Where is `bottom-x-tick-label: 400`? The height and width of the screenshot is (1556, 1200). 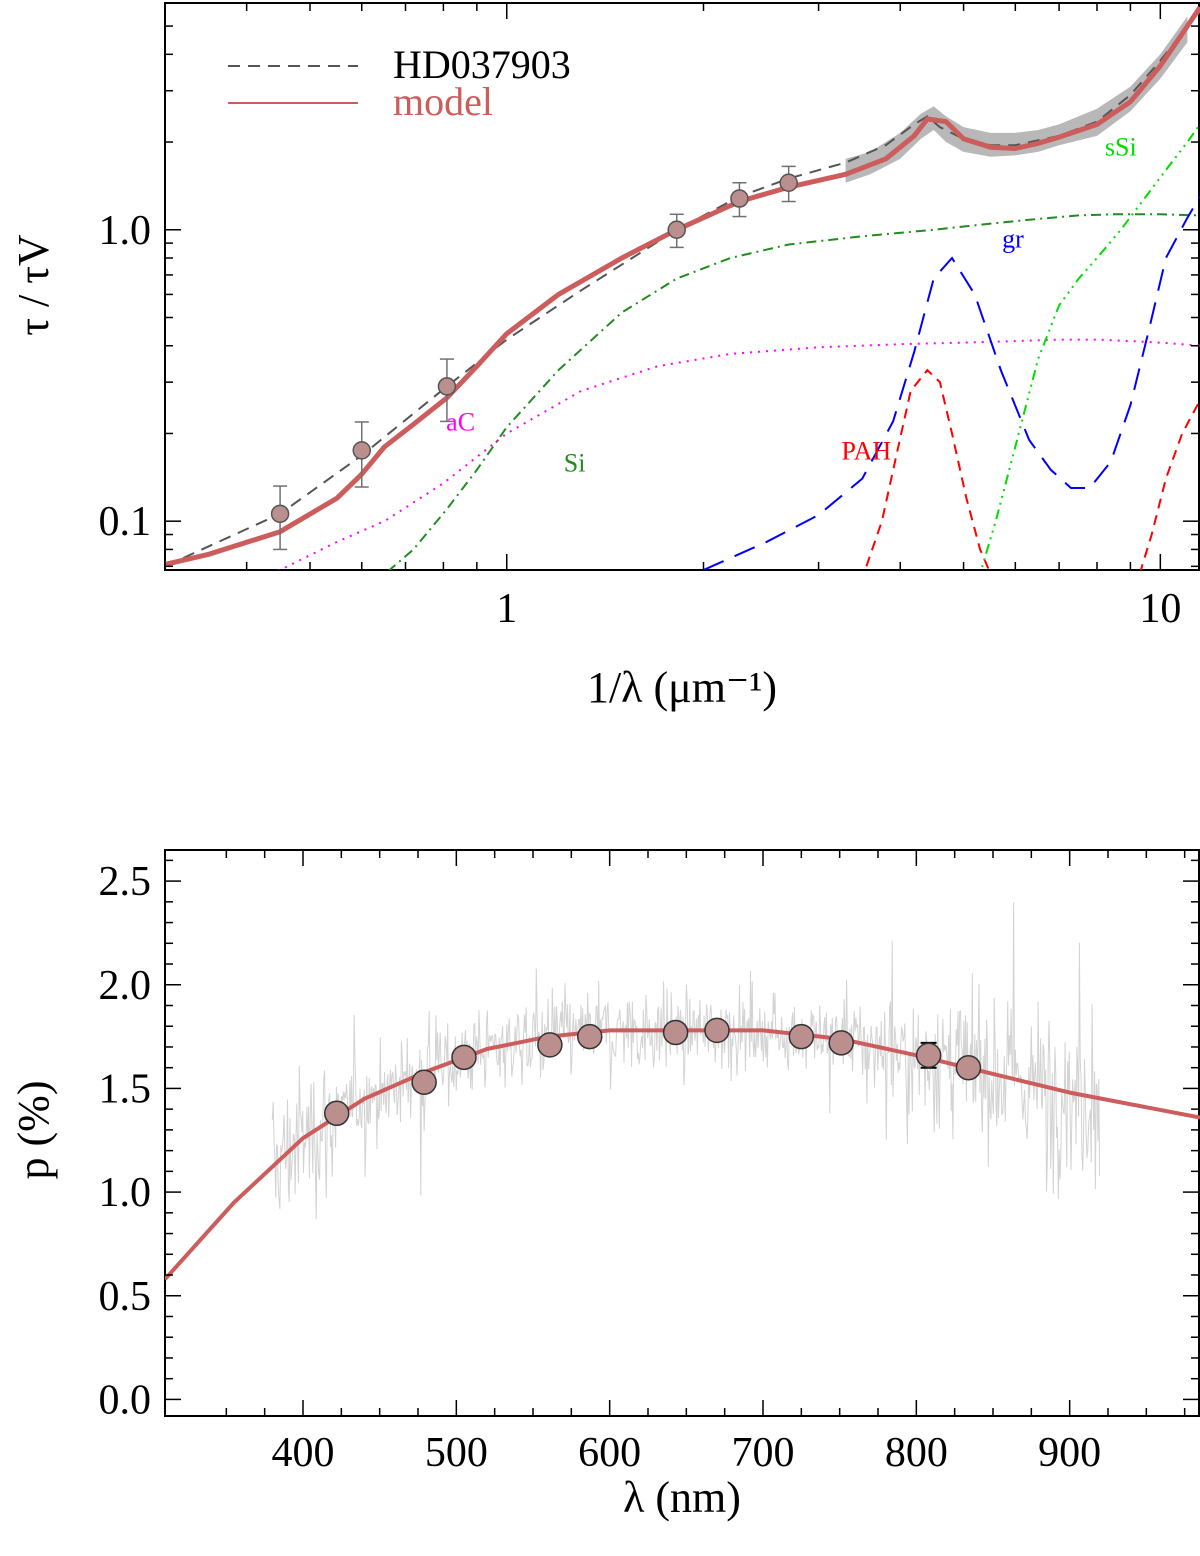 bottom-x-tick-label: 400 is located at coordinates (303, 1453).